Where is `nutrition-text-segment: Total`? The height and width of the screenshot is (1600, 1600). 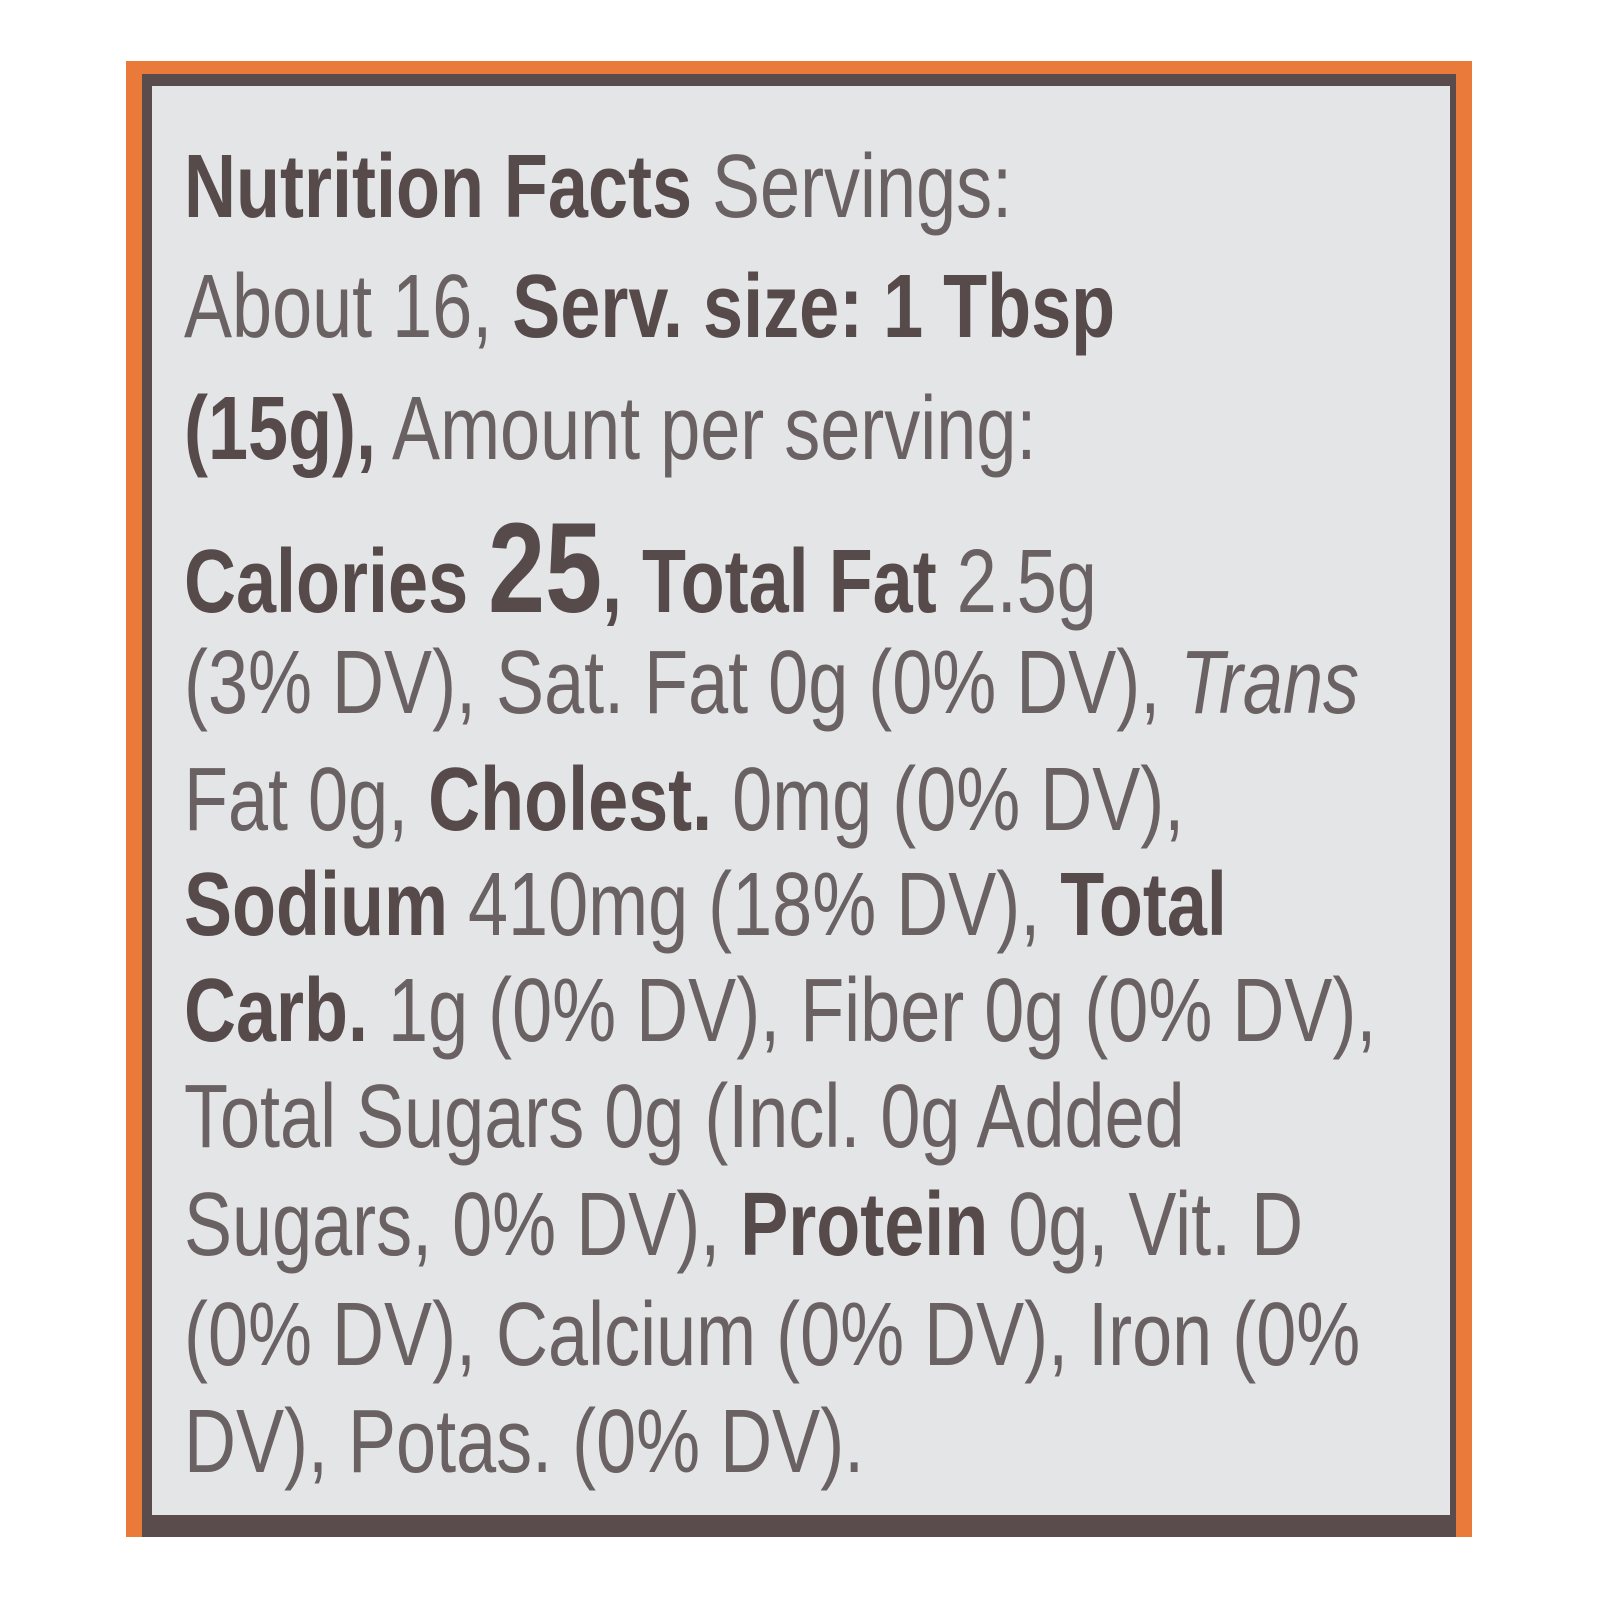
nutrition-text-segment: Total is located at coordinates (1143, 905).